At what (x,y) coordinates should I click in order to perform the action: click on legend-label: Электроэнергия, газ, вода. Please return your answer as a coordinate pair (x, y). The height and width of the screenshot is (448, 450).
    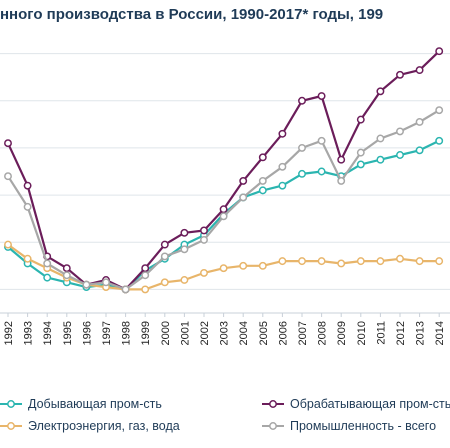
    Looking at the image, I should click on (104, 426).